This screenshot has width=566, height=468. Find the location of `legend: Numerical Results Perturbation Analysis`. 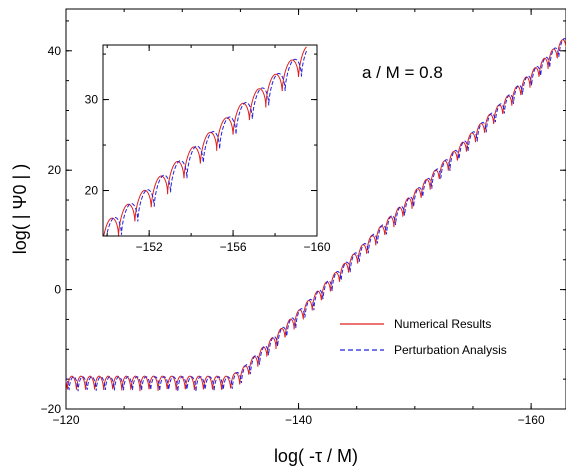

legend: Numerical Results Perturbation Analysis is located at coordinates (423, 337).